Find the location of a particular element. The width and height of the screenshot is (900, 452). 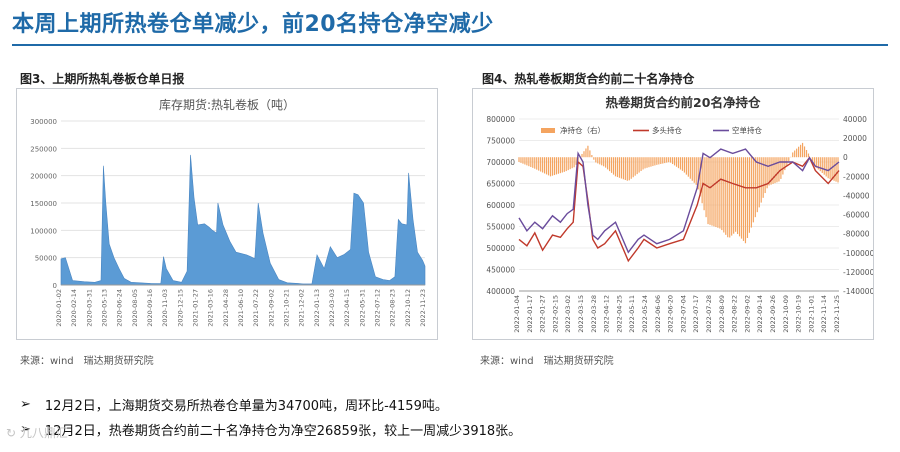

x-tick-label: 2022-03-03 is located at coordinates (332, 308).